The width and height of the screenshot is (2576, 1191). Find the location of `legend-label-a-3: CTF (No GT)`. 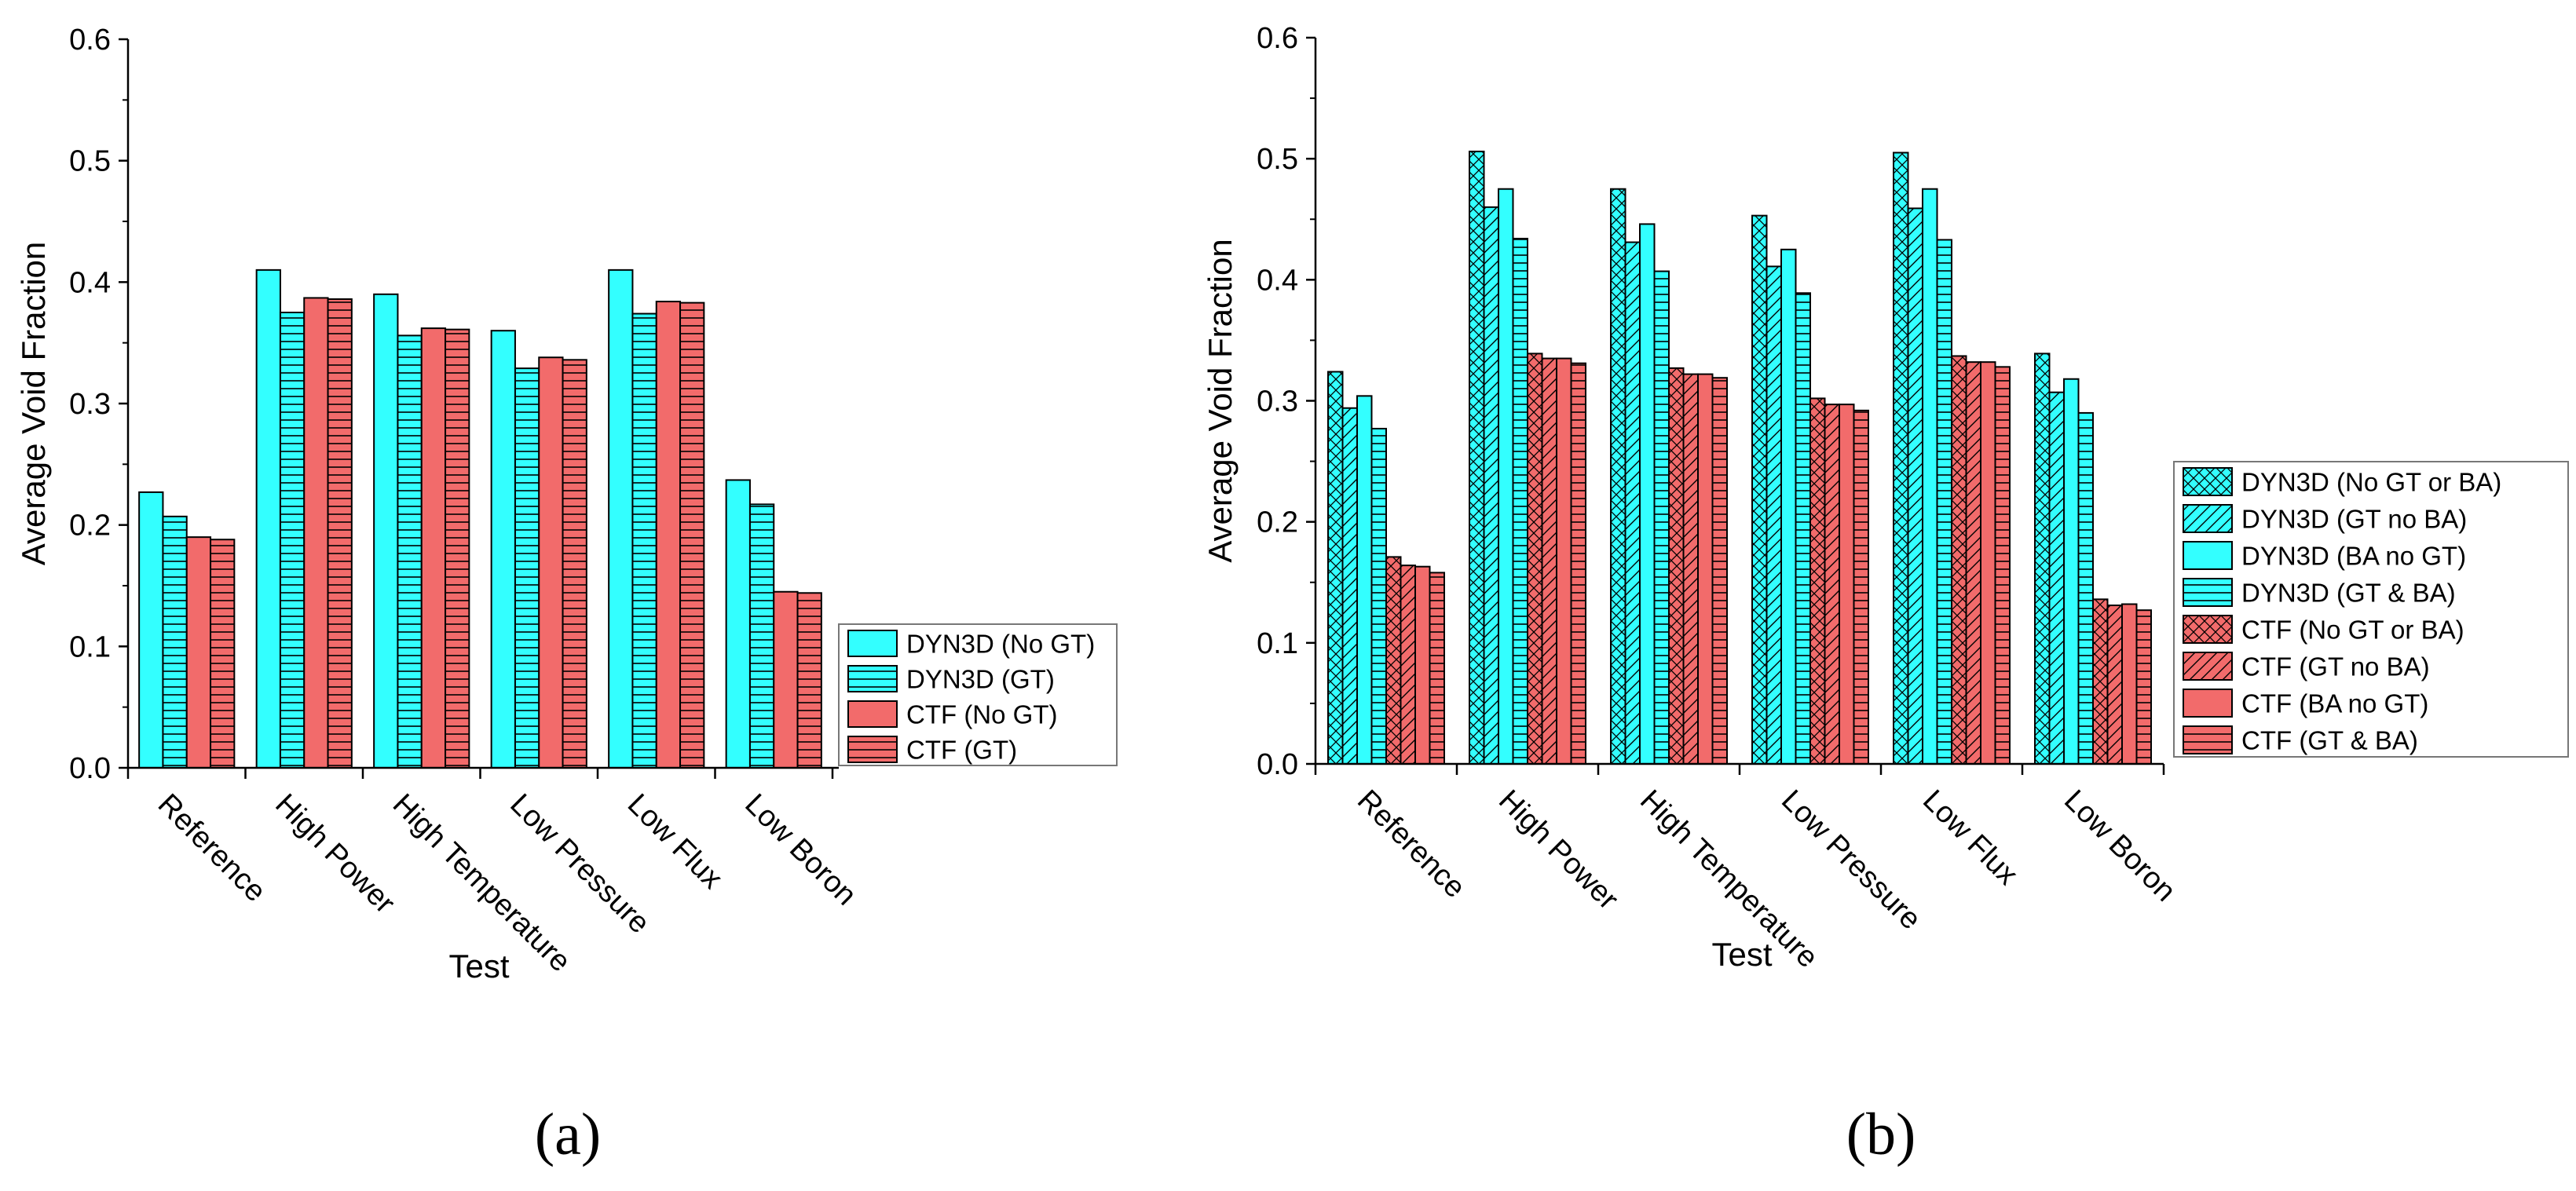

legend-label-a-3: CTF (No GT) is located at coordinates (982, 714).